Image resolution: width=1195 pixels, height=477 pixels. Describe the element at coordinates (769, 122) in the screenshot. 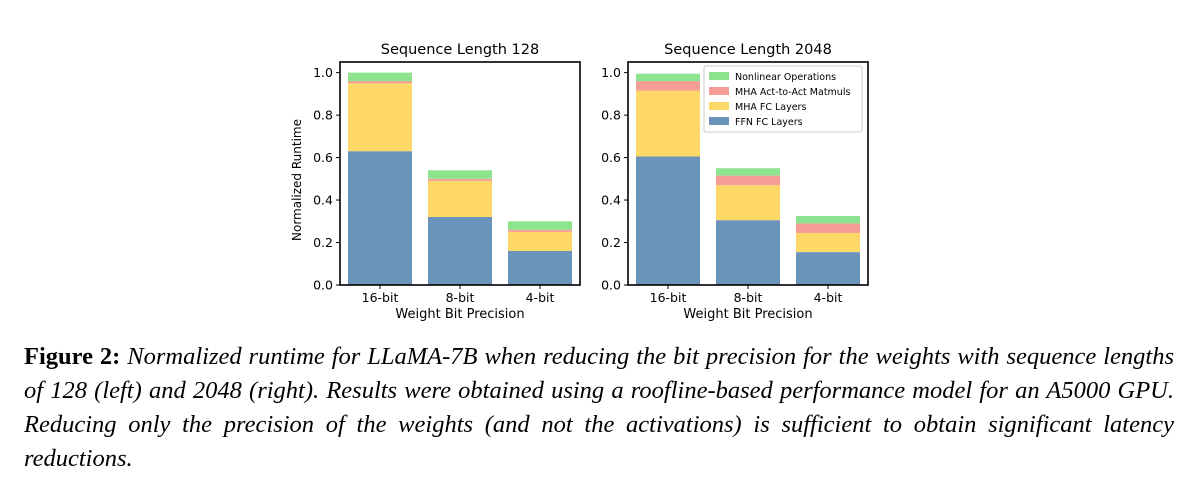

I see `legend-label: FFN FC Layers` at that location.